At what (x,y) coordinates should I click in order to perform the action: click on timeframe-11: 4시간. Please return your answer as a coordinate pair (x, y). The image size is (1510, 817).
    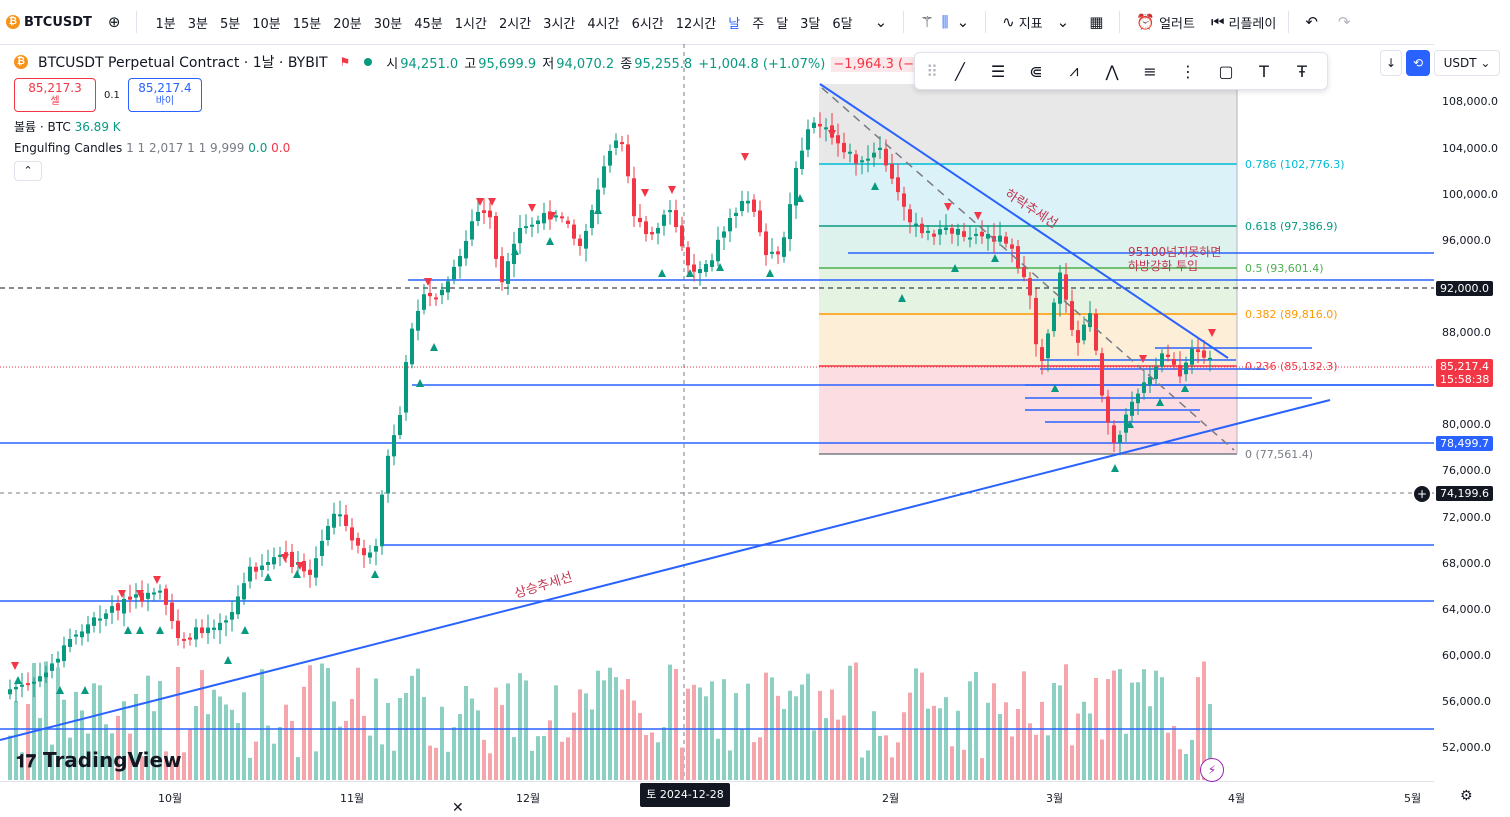
    Looking at the image, I should click on (603, 24).